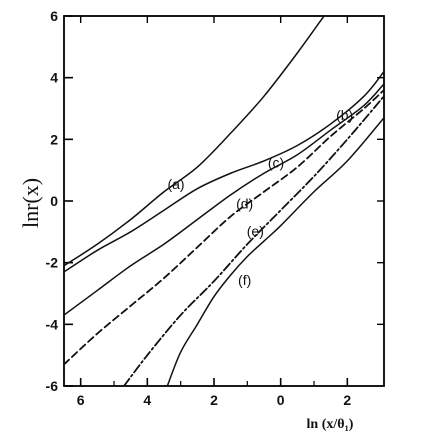 This screenshot has width=438, height=443. I want to click on series-label-a: (a), so click(175, 184).